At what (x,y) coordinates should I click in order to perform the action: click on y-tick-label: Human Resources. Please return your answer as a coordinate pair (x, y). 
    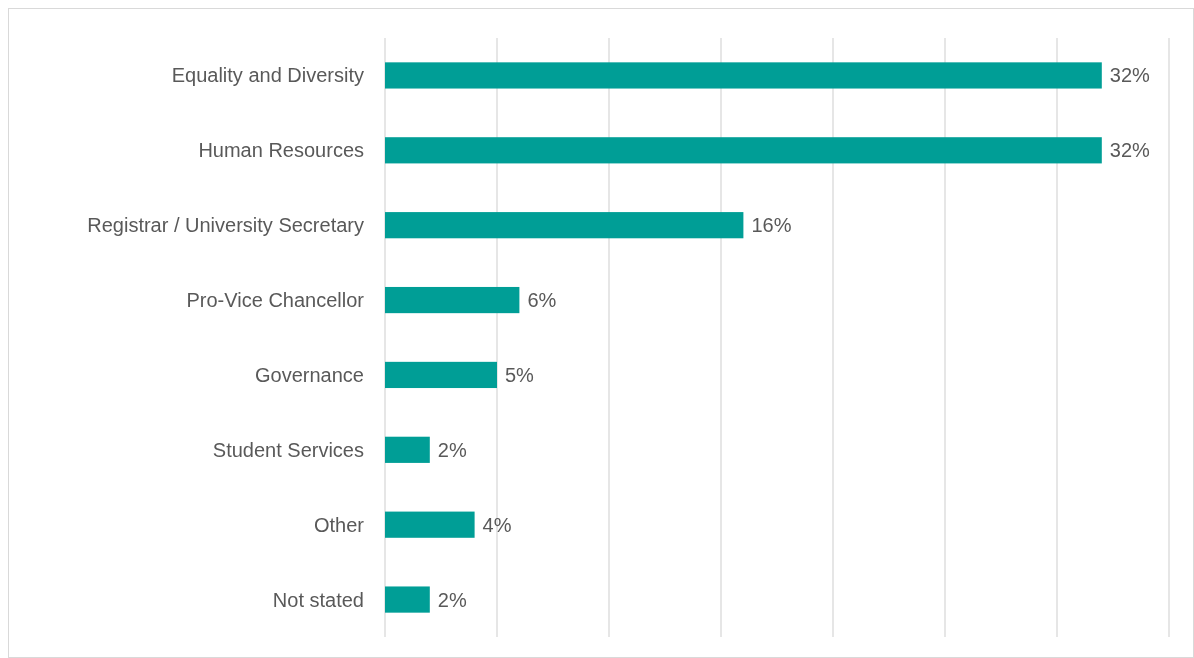
    Looking at the image, I should click on (281, 150).